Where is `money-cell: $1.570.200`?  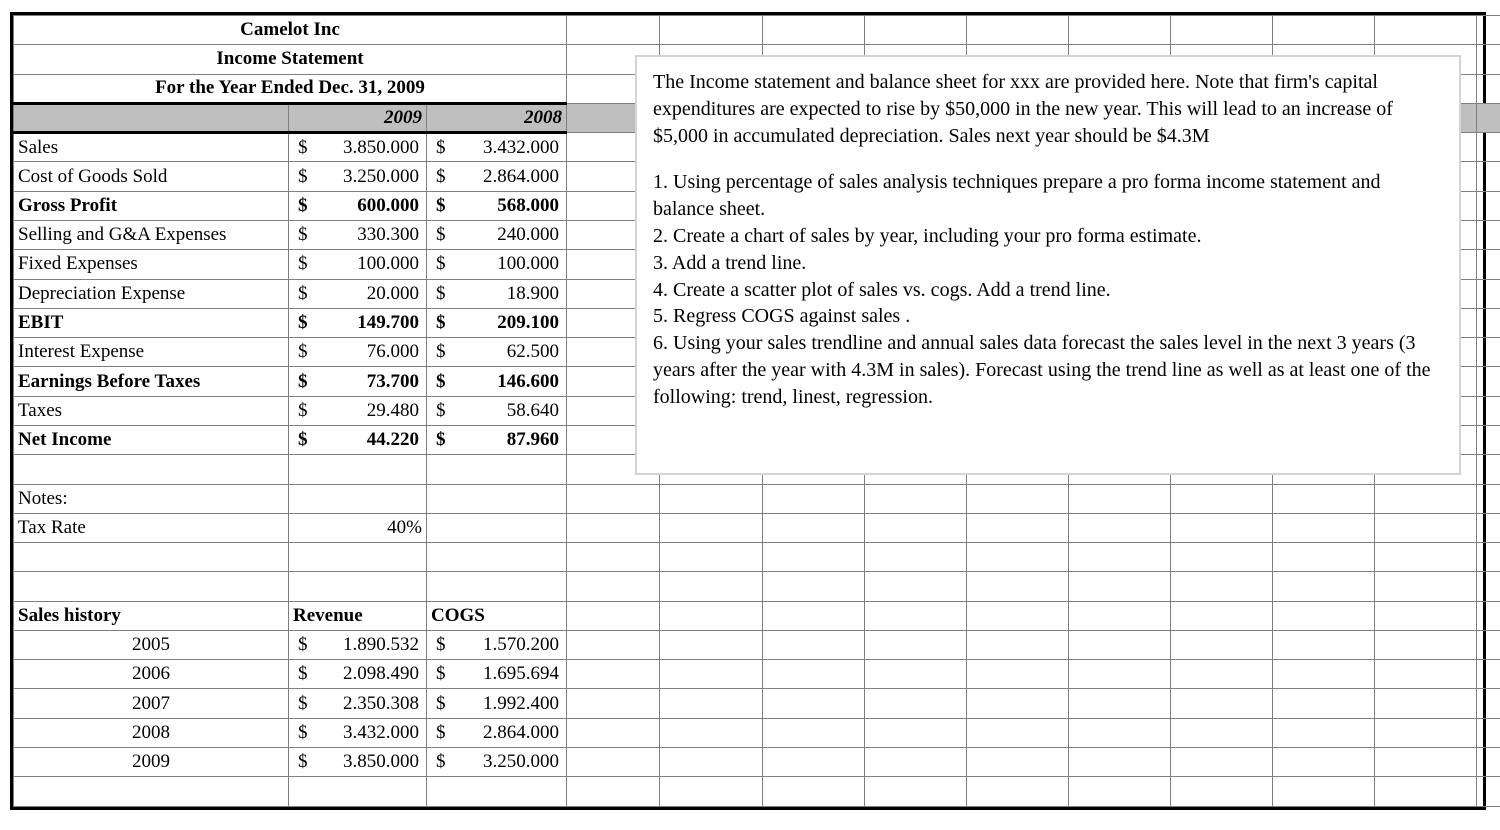 money-cell: $1.570.200 is located at coordinates (496, 645).